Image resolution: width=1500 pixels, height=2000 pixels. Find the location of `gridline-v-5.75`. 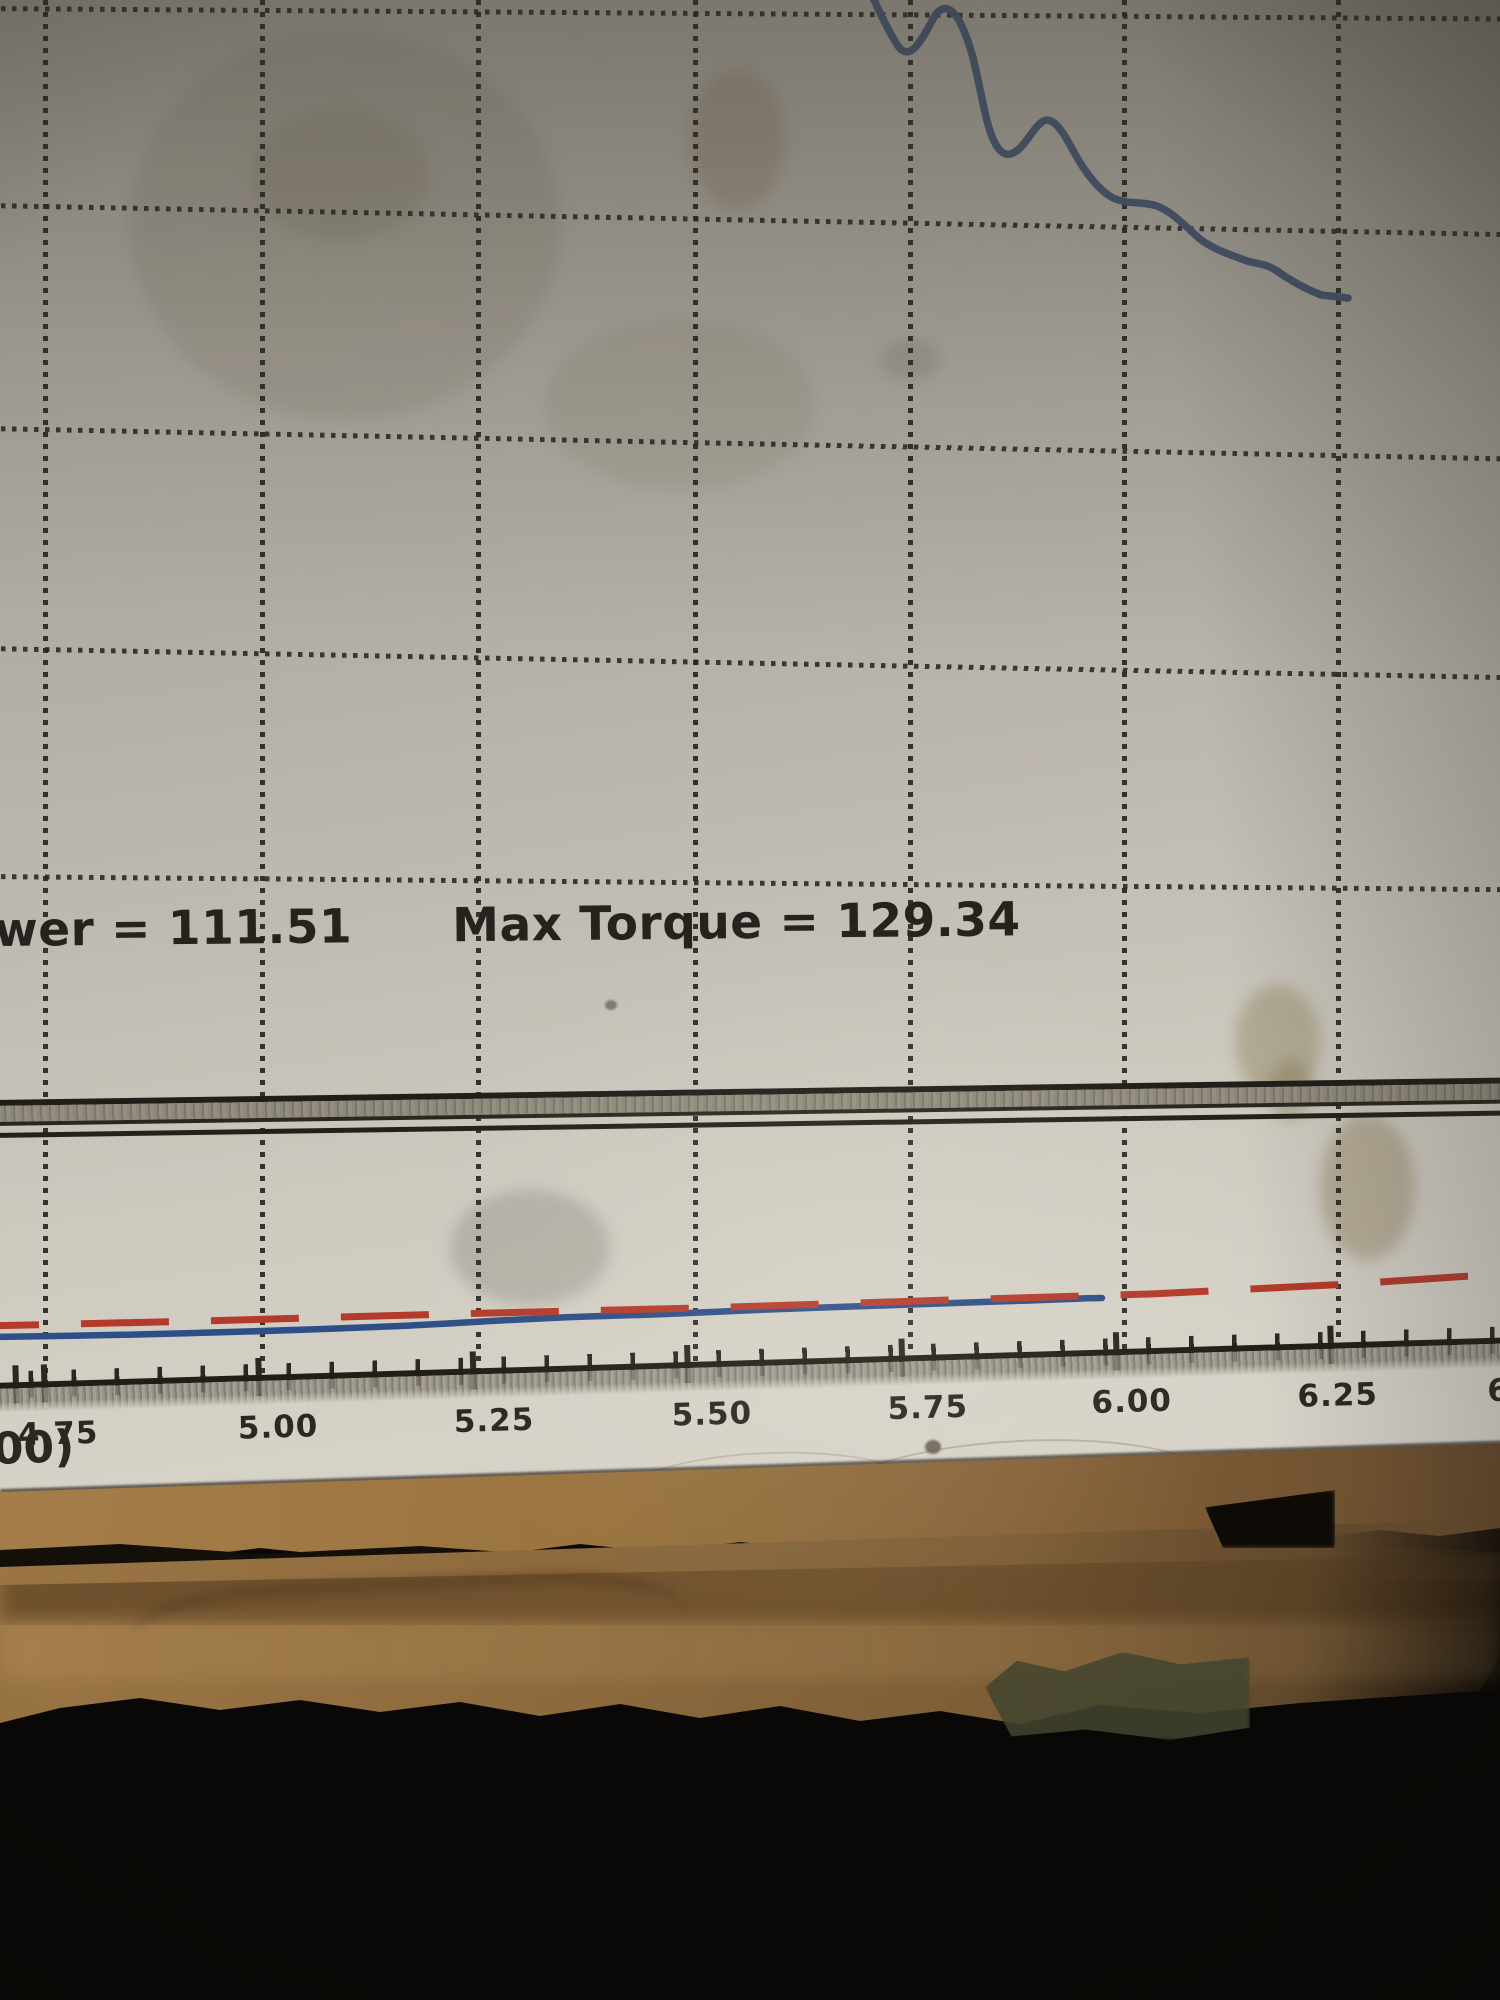

gridline-v-5.75 is located at coordinates (910, 680).